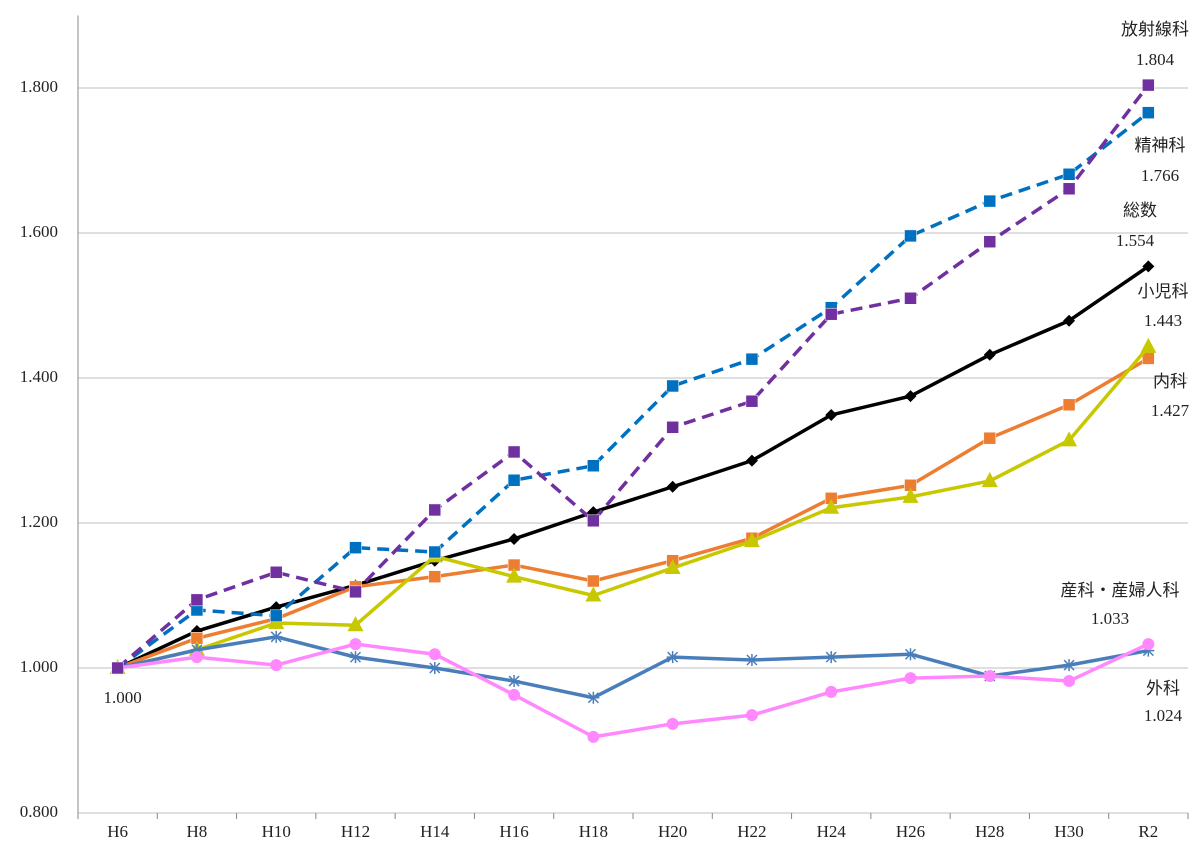 The height and width of the screenshot is (843, 1200). I want to click on value-label: 1.766, so click(1160, 175).